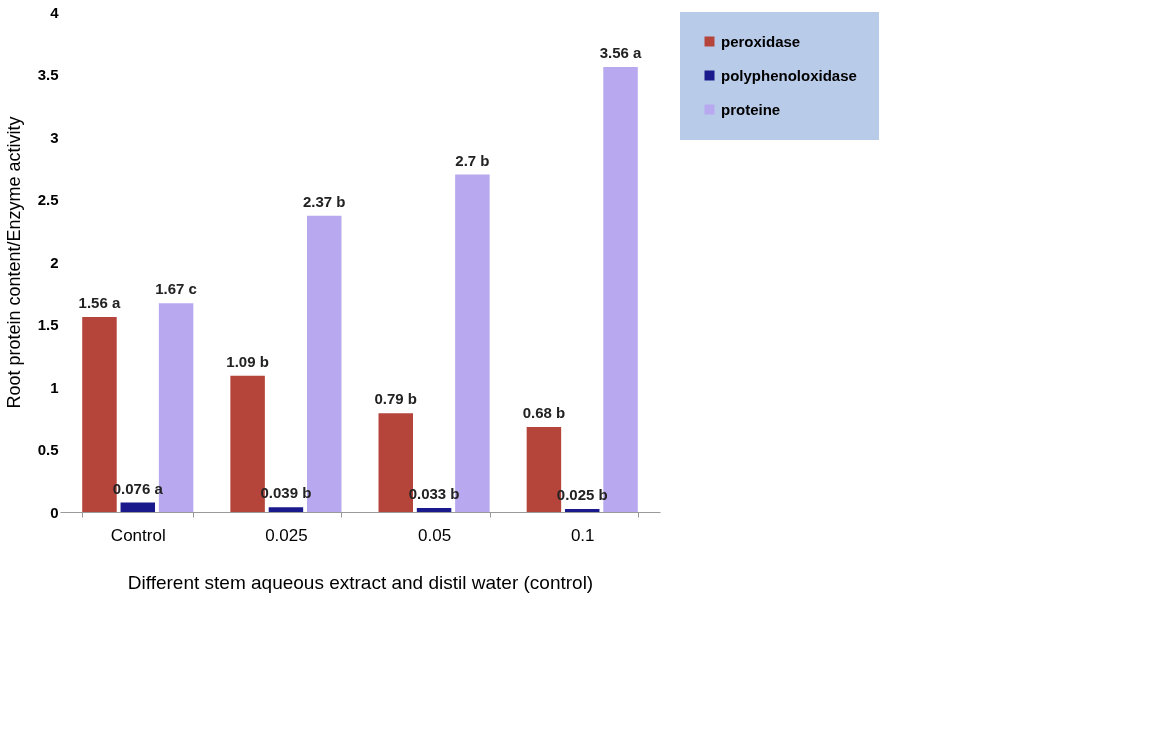 This screenshot has width=1159, height=748. What do you see at coordinates (789, 75) in the screenshot?
I see `legend-label: polyphenoloxidase` at bounding box center [789, 75].